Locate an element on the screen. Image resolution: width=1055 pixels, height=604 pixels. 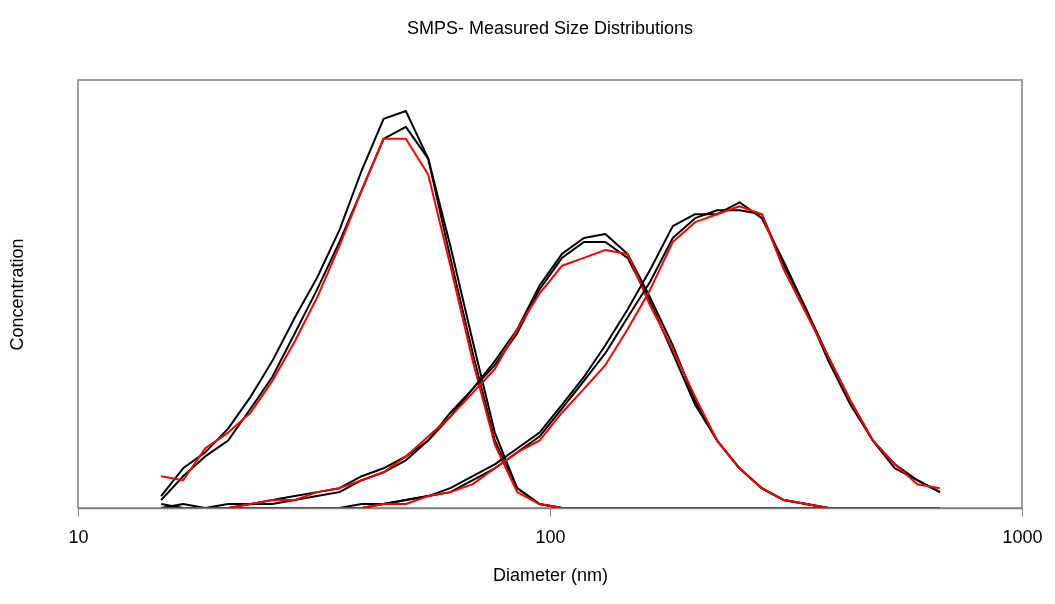
x-tick-label: 100 is located at coordinates (550, 536).